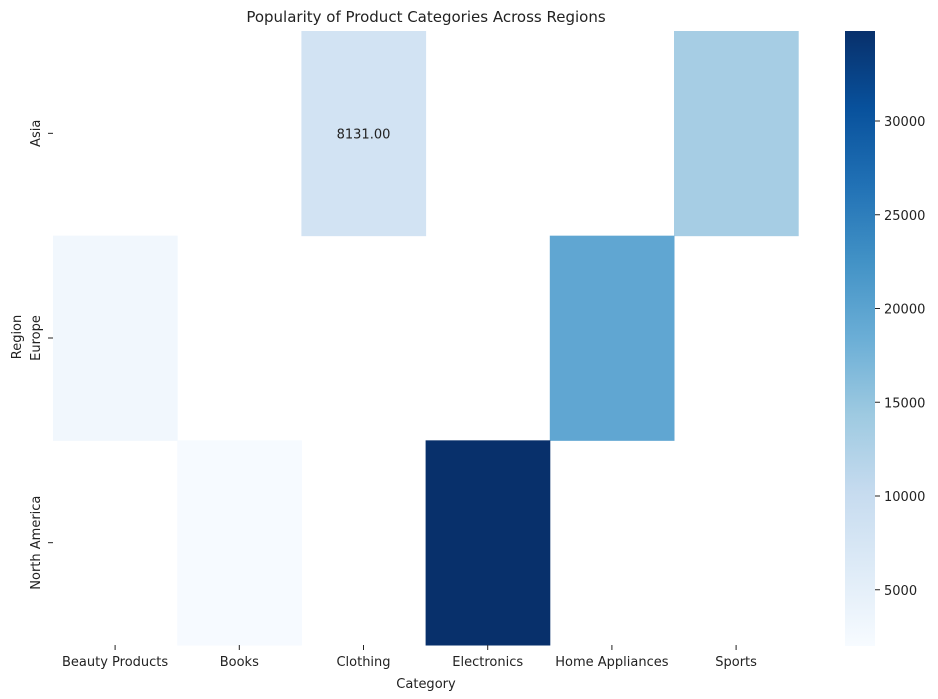  Describe the element at coordinates (904, 310) in the screenshot. I see `colorbar-tick-label: 20000` at that location.